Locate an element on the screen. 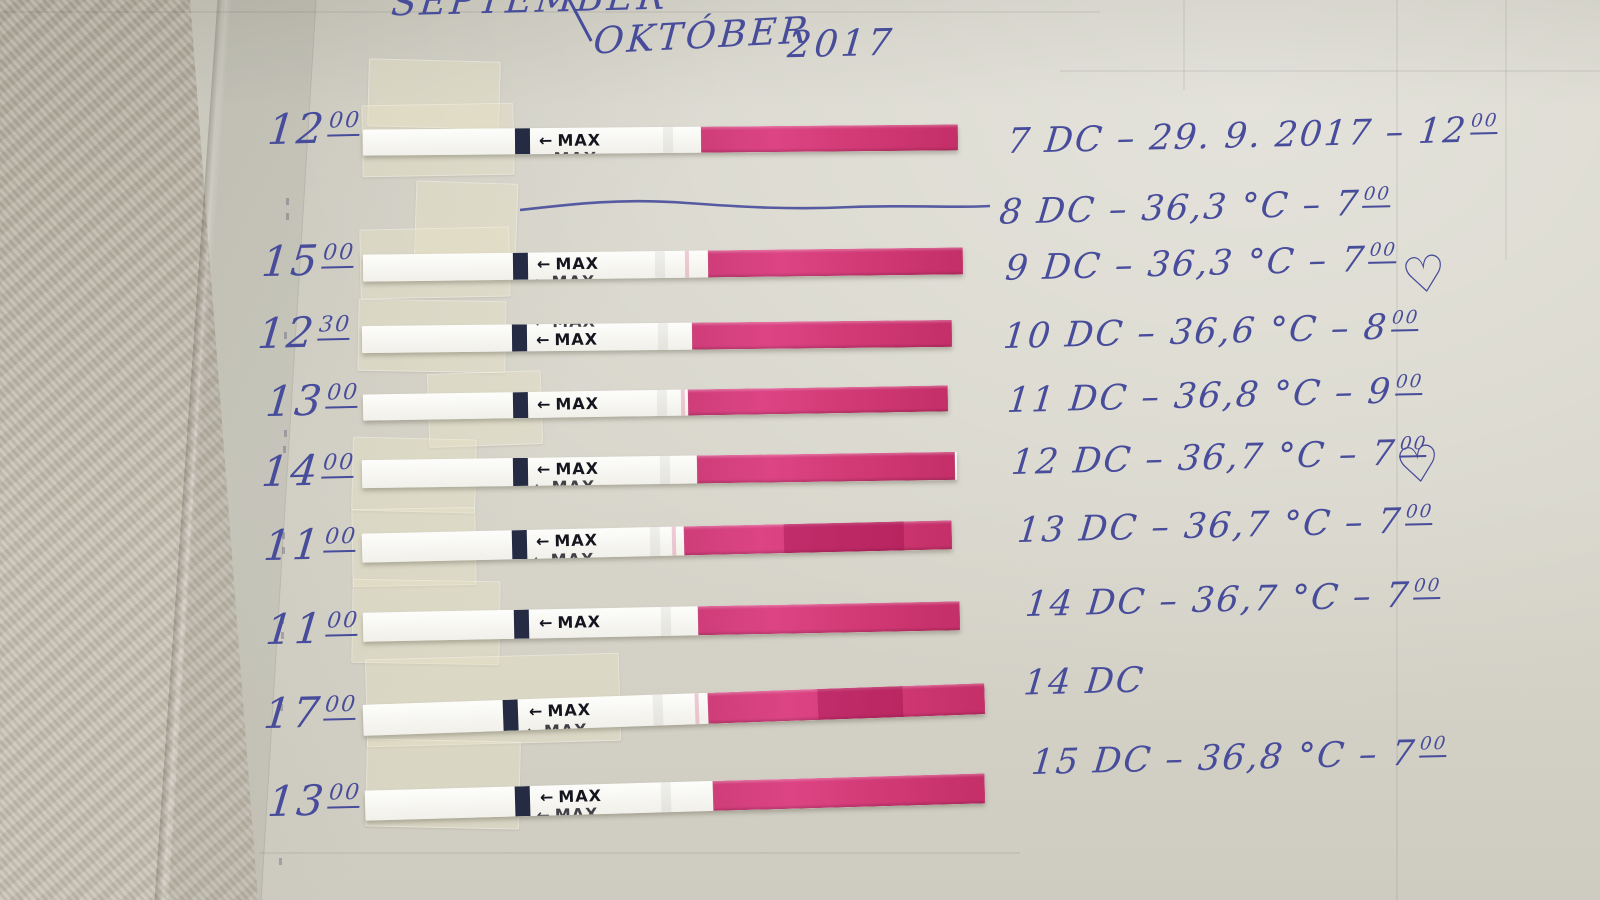 The width and height of the screenshot is (1600, 900). note-text: 12 DC – 36,7 °C – 700 is located at coordinates (1218, 458).